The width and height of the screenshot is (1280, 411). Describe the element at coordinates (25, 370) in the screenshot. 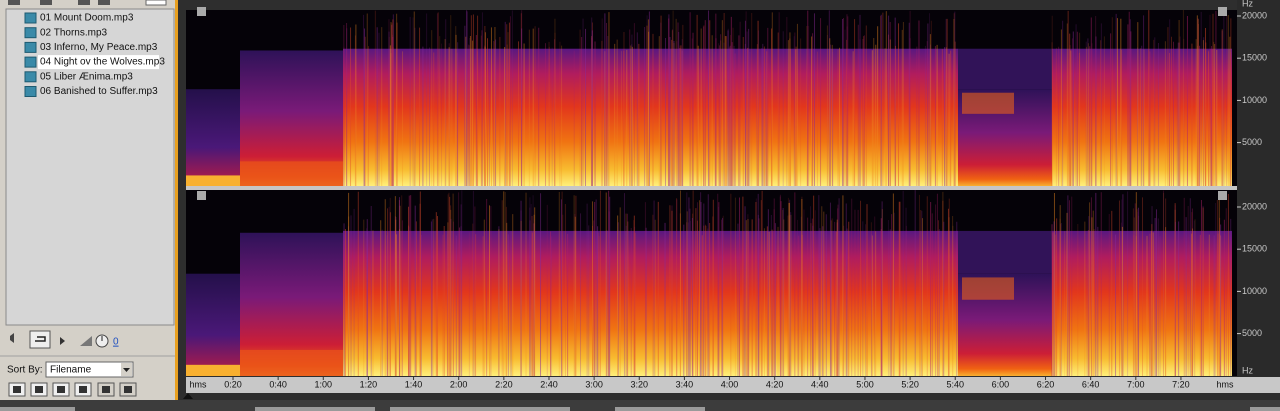

I see `sort-label: Sort By:` at that location.